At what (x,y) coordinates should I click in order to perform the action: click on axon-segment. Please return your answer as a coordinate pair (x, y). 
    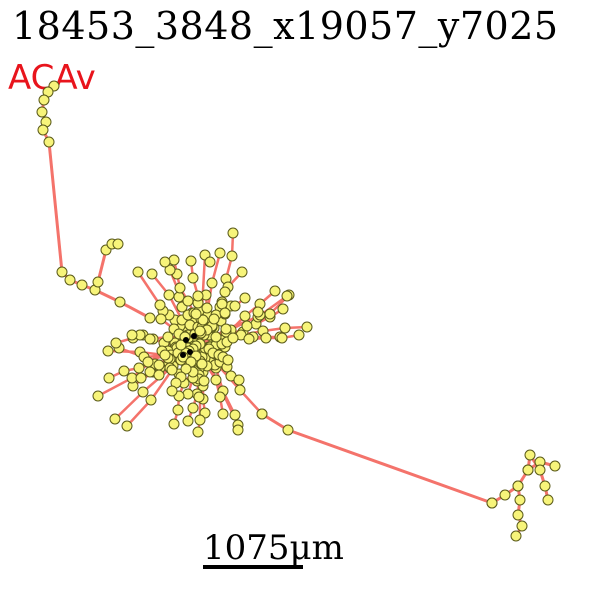
    Looking at the image, I should click on (377, 458).